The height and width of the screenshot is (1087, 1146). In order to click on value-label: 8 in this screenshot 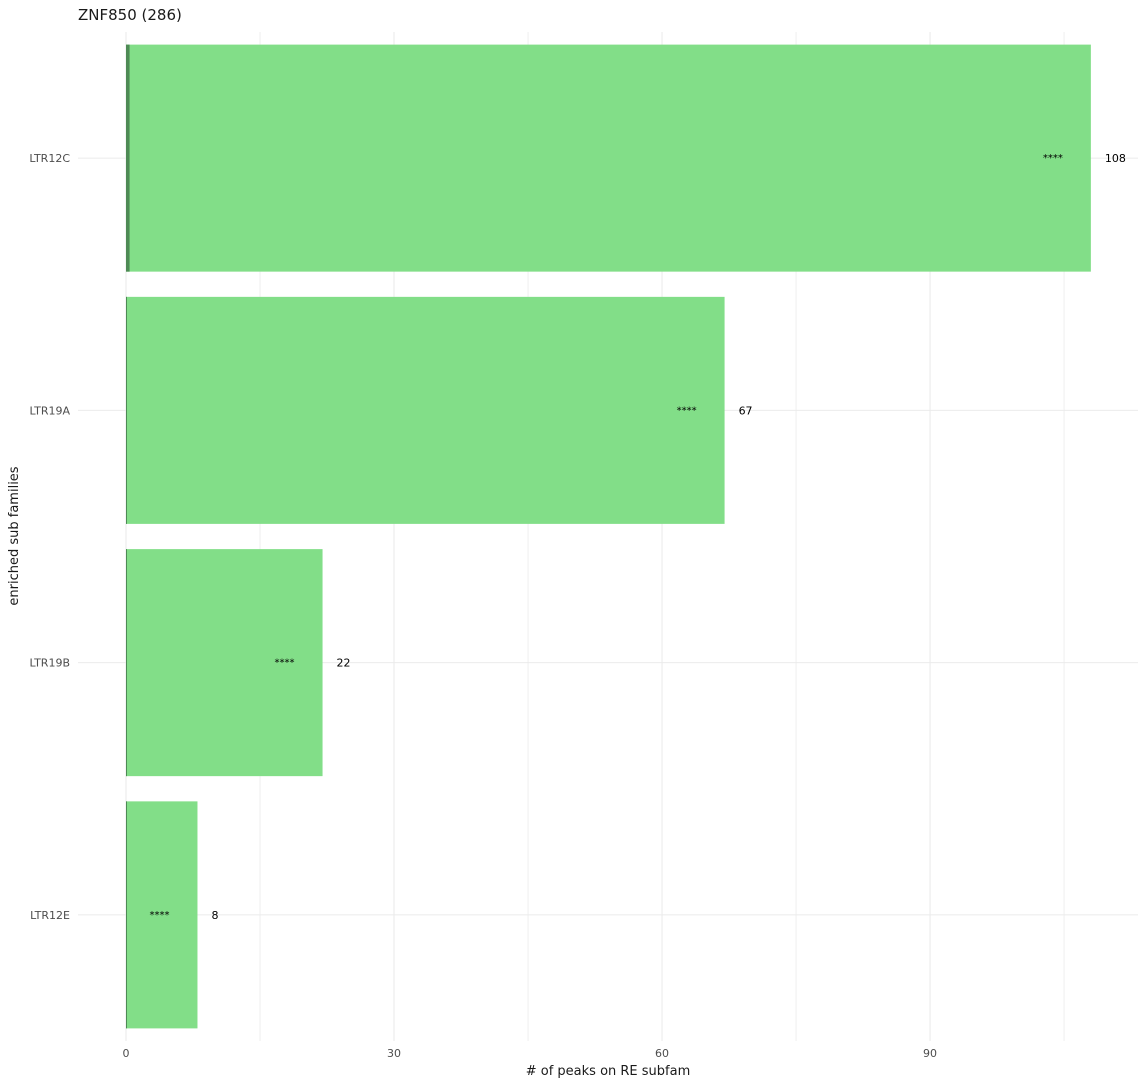, I will do `click(214, 915)`.